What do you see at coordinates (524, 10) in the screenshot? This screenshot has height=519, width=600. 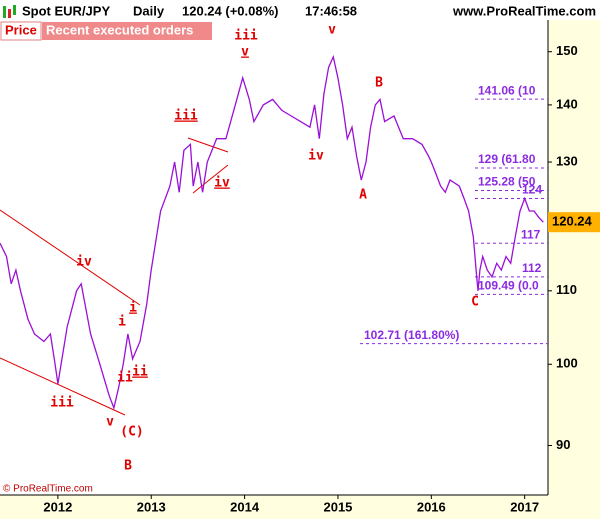 I see `site: www.ProRealTime.com` at bounding box center [524, 10].